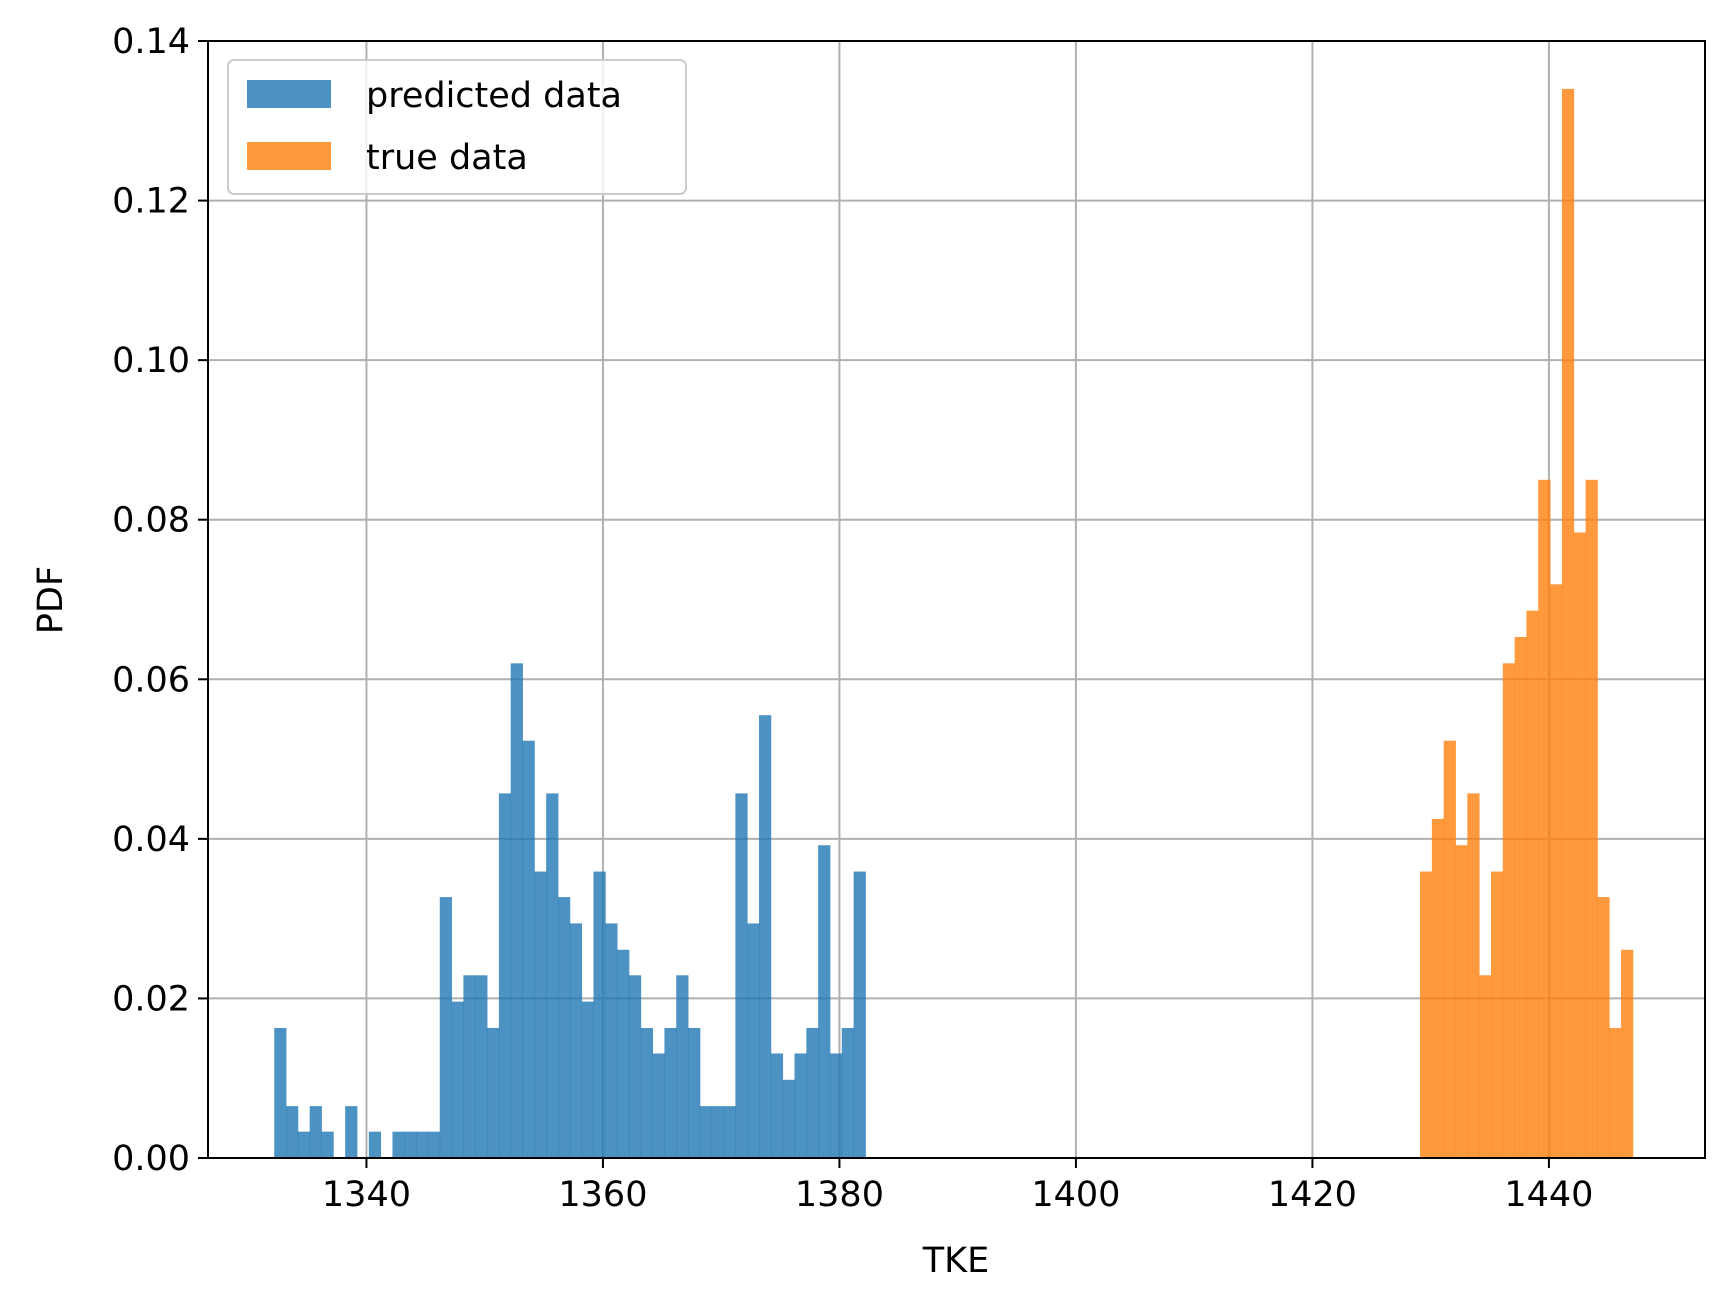 This screenshot has width=1726, height=1304. What do you see at coordinates (955, 1261) in the screenshot?
I see `x-axis-label: TKE` at bounding box center [955, 1261].